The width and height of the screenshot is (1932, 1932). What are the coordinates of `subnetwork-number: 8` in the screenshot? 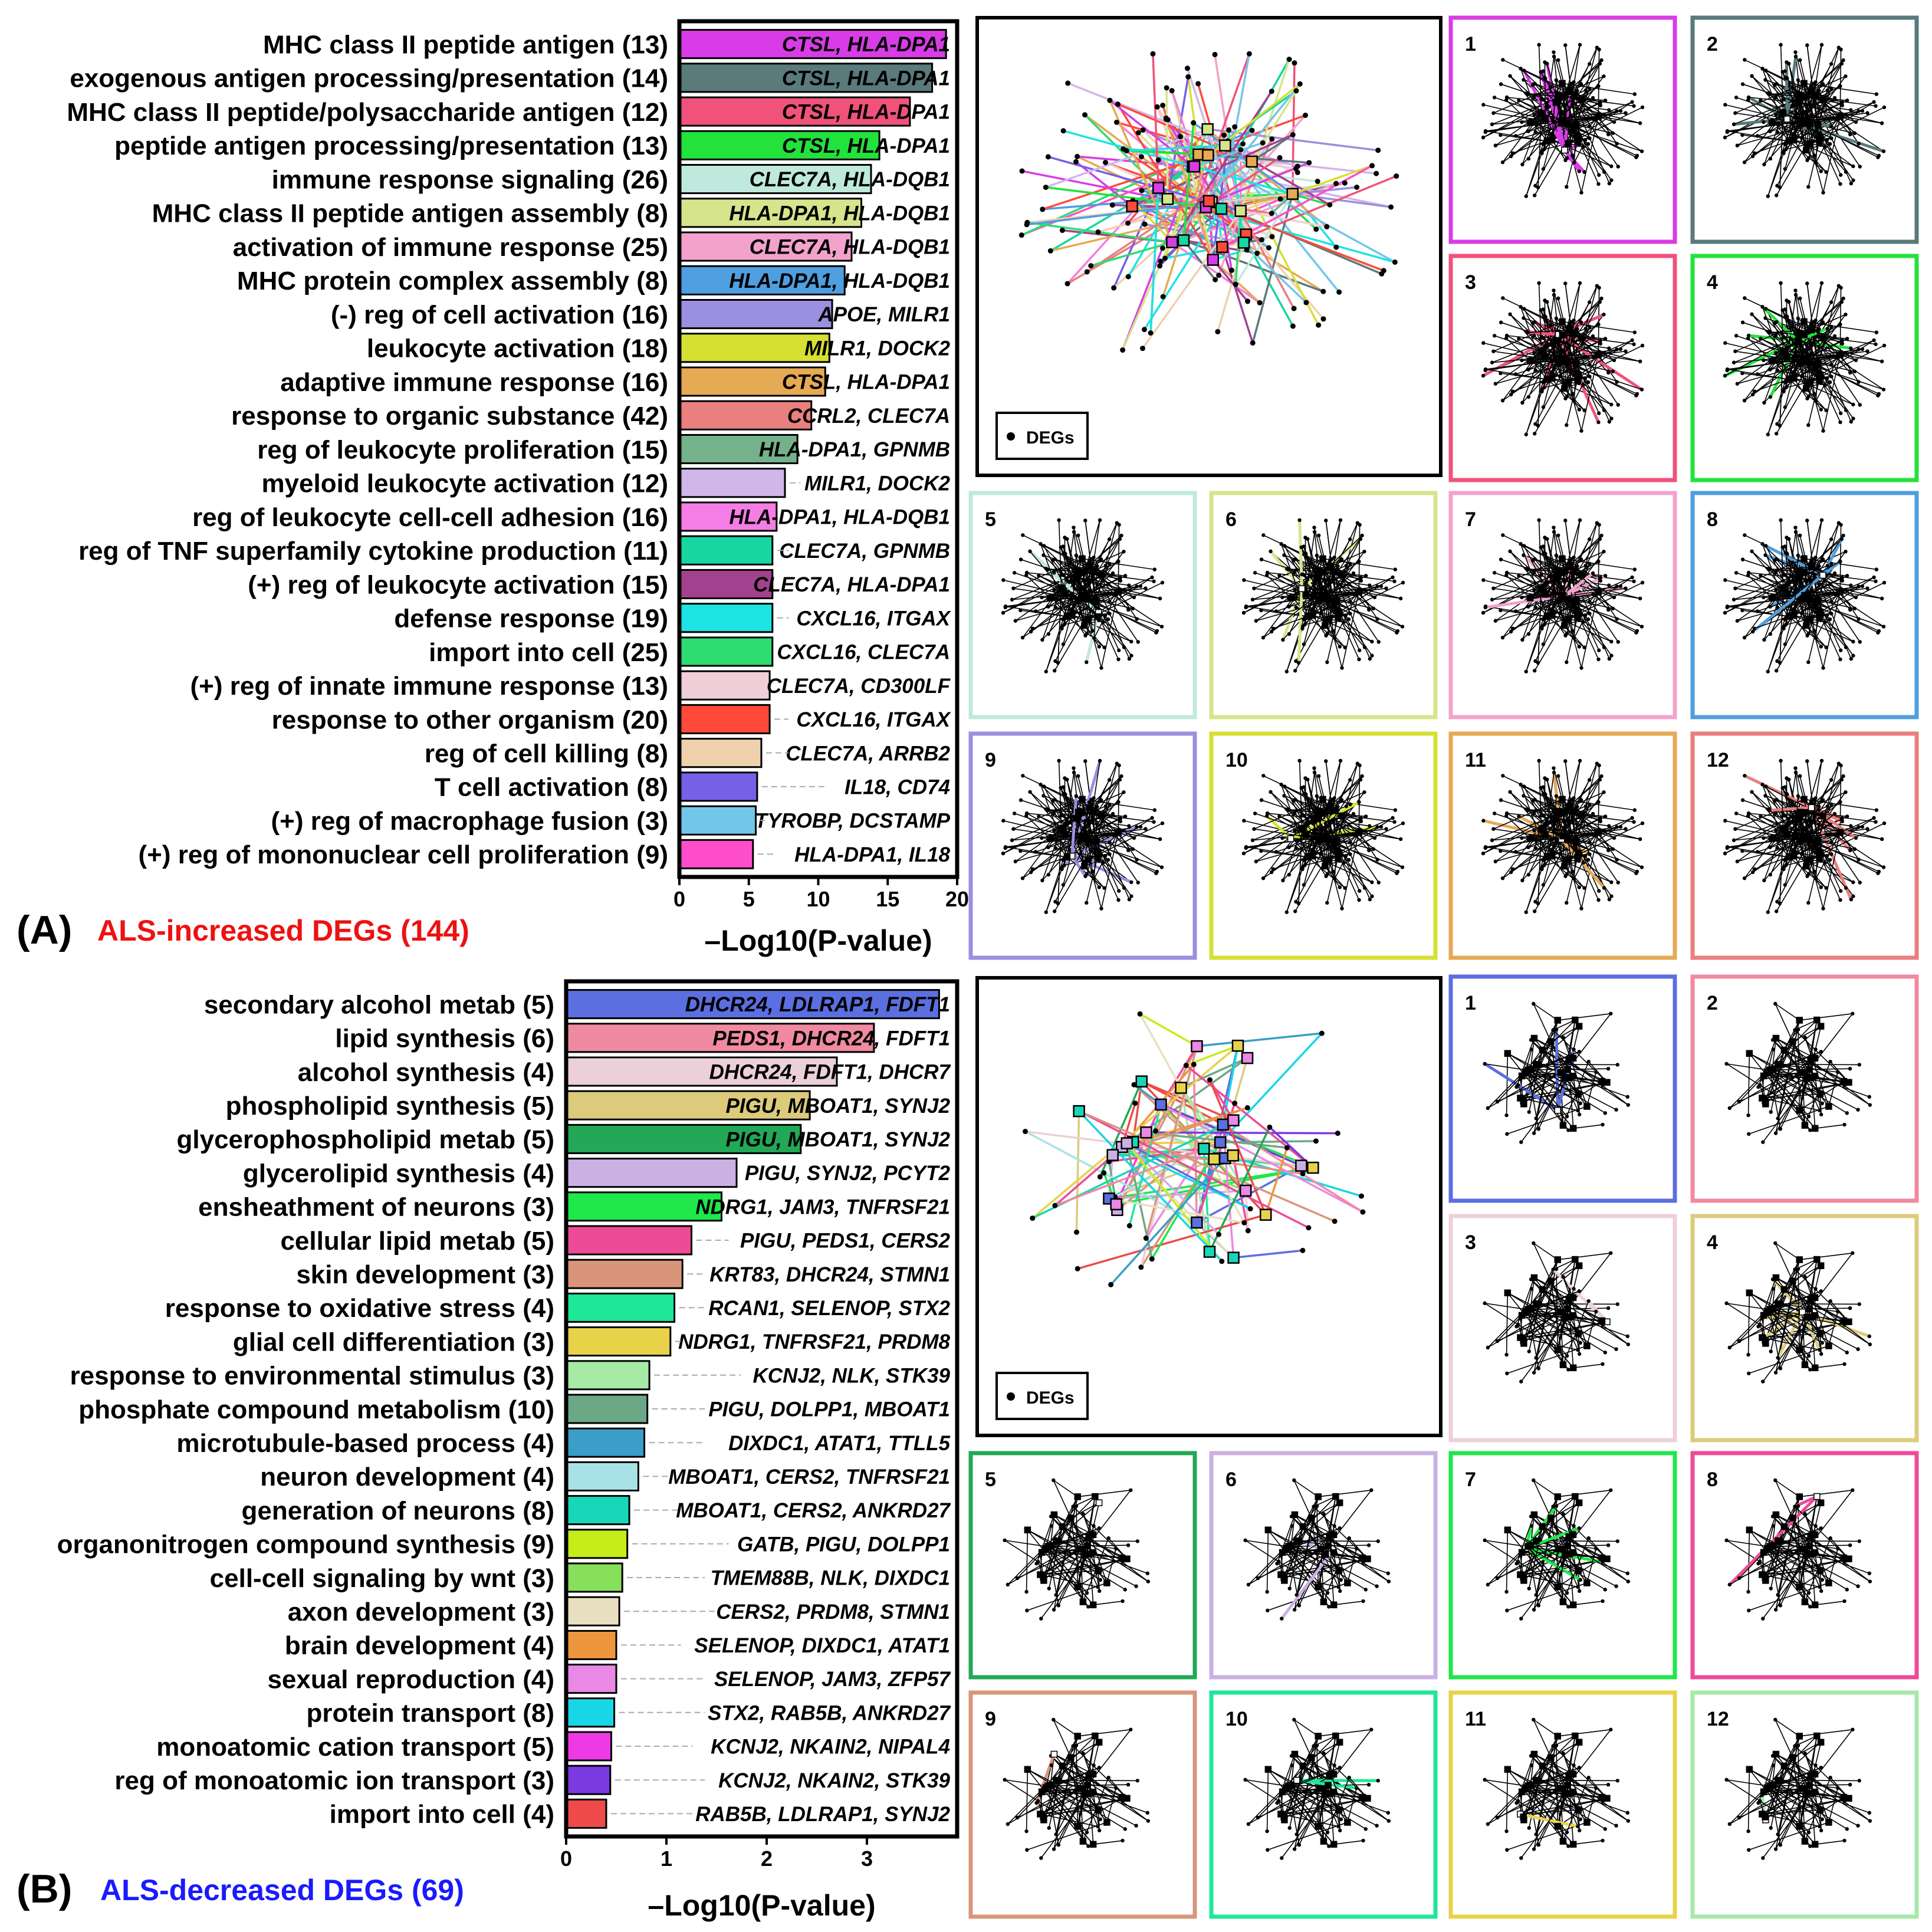 It's located at (1712, 519).